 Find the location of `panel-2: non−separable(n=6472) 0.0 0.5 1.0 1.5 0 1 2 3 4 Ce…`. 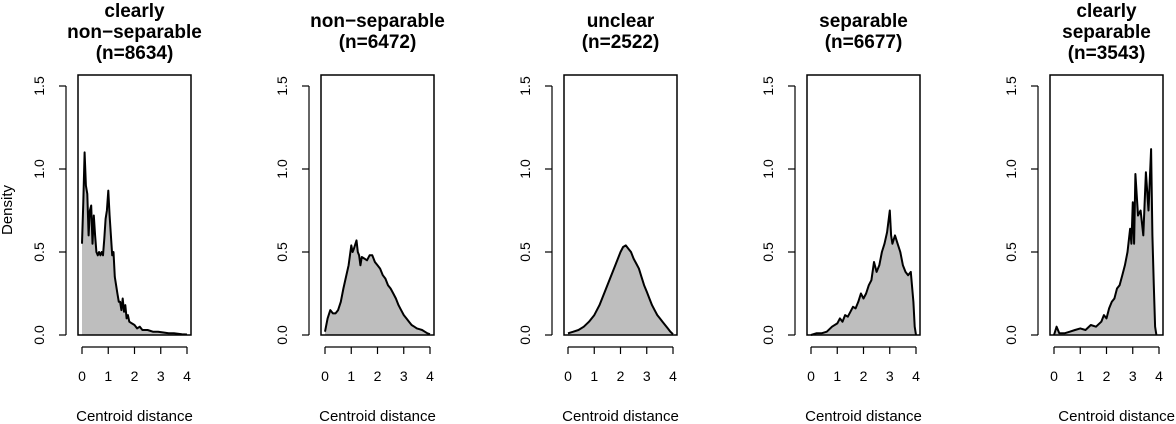

panel-2: non−separable(n=6472) 0.0 0.5 1.0 1.5 0 1 2 3 4 Ce… is located at coordinates (359, 217).